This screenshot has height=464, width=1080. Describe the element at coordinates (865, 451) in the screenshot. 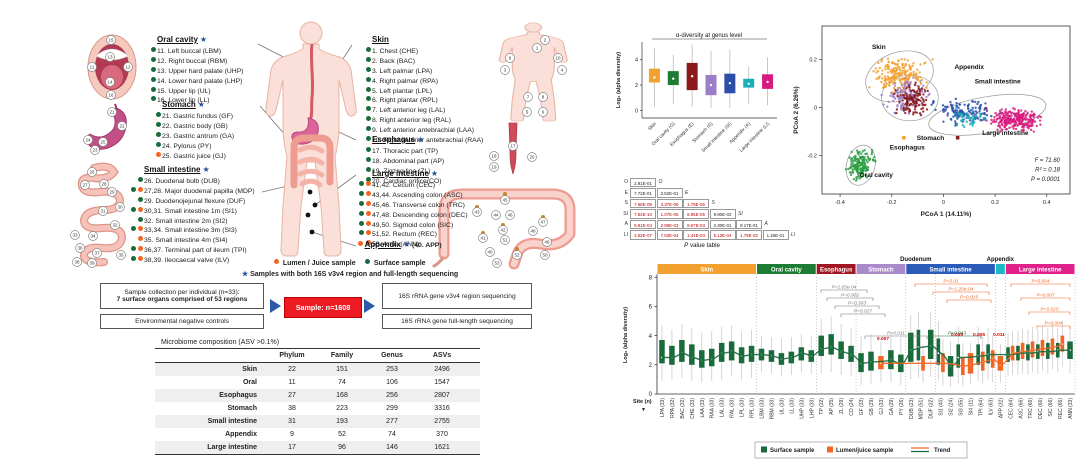

I see `svg-text: Lumen/juice sample` at that location.